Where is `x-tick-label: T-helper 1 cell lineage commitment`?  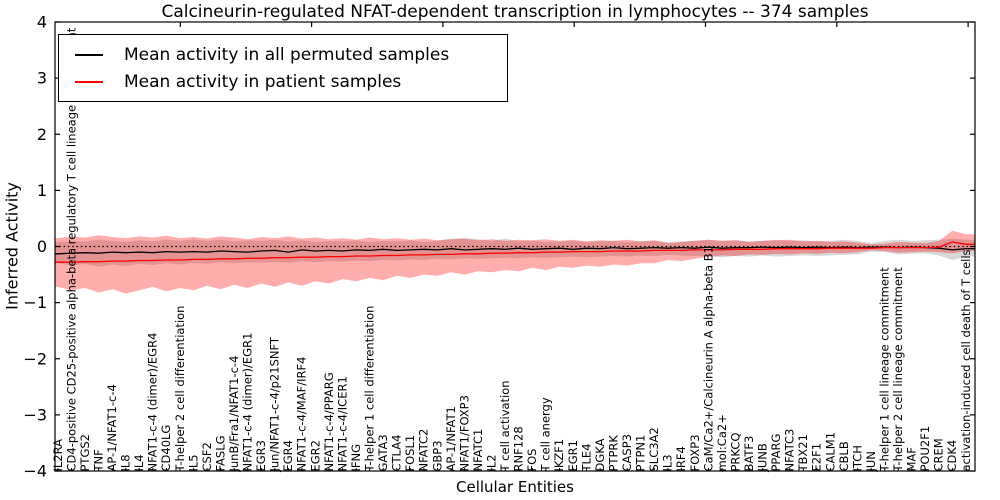 x-tick-label: T-helper 1 cell lineage commitment is located at coordinates (885, 370).